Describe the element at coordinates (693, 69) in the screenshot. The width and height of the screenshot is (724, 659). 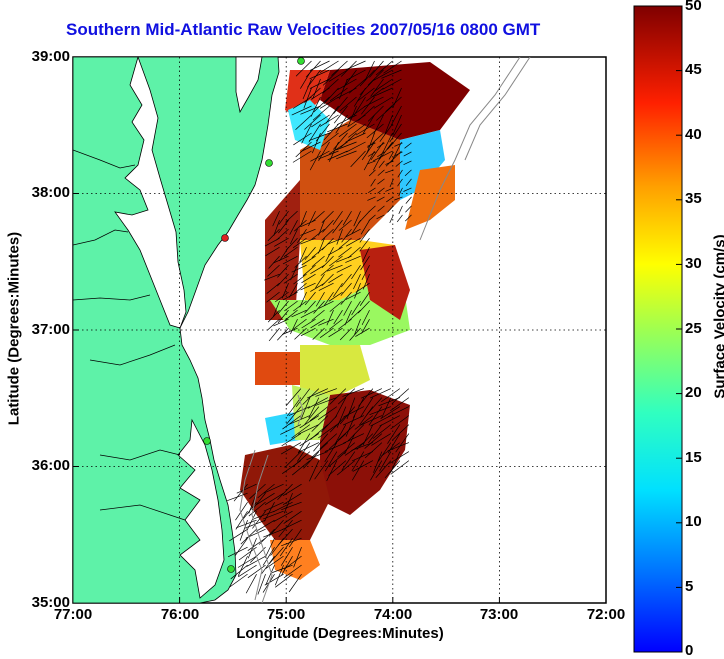
I see `colorbar-tick-label: 45` at that location.